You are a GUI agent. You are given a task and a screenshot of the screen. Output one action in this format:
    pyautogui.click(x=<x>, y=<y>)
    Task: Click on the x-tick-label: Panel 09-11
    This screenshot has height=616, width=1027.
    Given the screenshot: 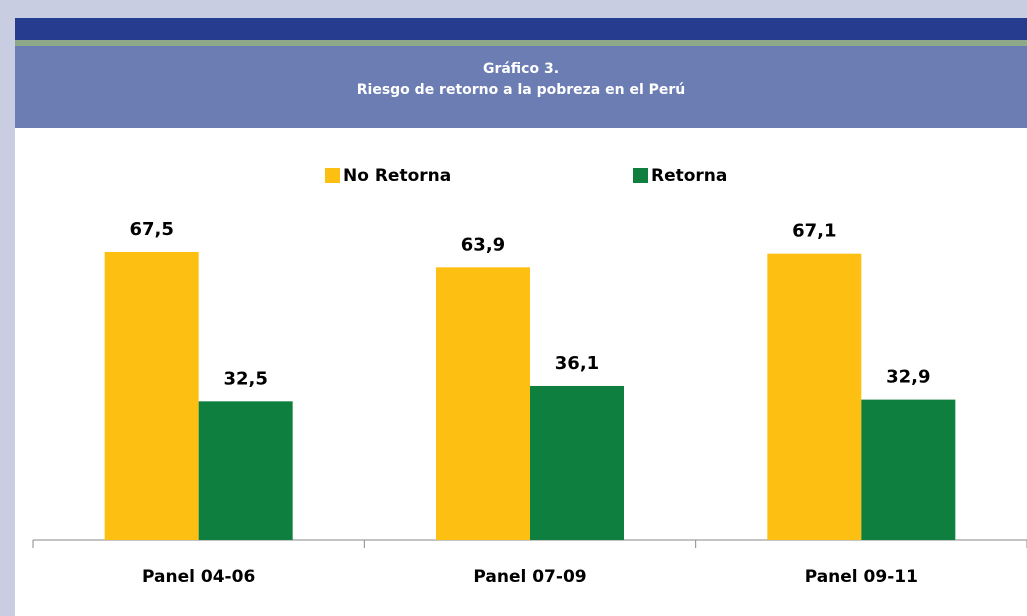 What is the action you would take?
    pyautogui.click(x=861, y=577)
    